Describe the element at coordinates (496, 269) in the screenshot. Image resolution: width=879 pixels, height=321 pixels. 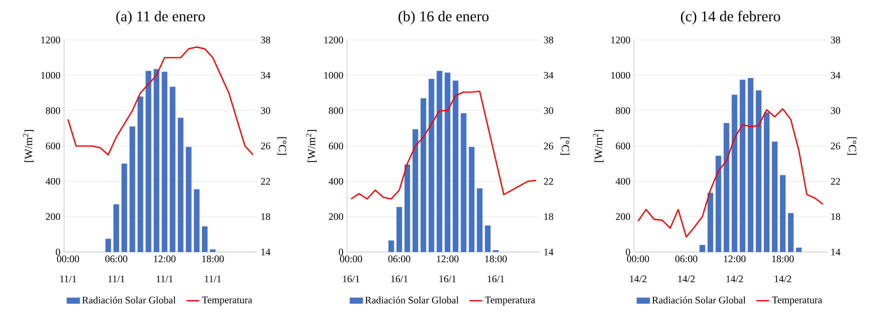
I see `category-label: 18:00 16/1` at that location.